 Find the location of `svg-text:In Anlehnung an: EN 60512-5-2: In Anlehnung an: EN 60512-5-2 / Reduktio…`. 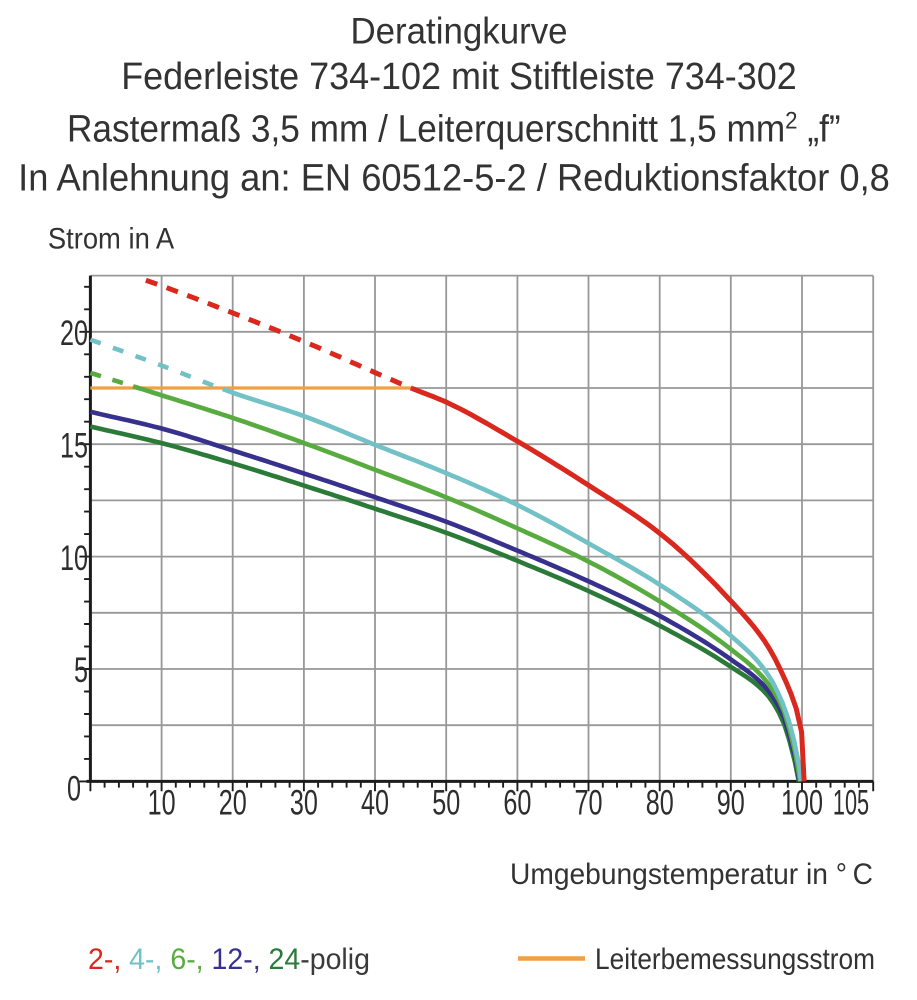

svg-text:In Anlehnung an: EN 60512-5-2: In Anlehnung an: EN 60512-5-2 / Reduktio… is located at coordinates (454, 177).